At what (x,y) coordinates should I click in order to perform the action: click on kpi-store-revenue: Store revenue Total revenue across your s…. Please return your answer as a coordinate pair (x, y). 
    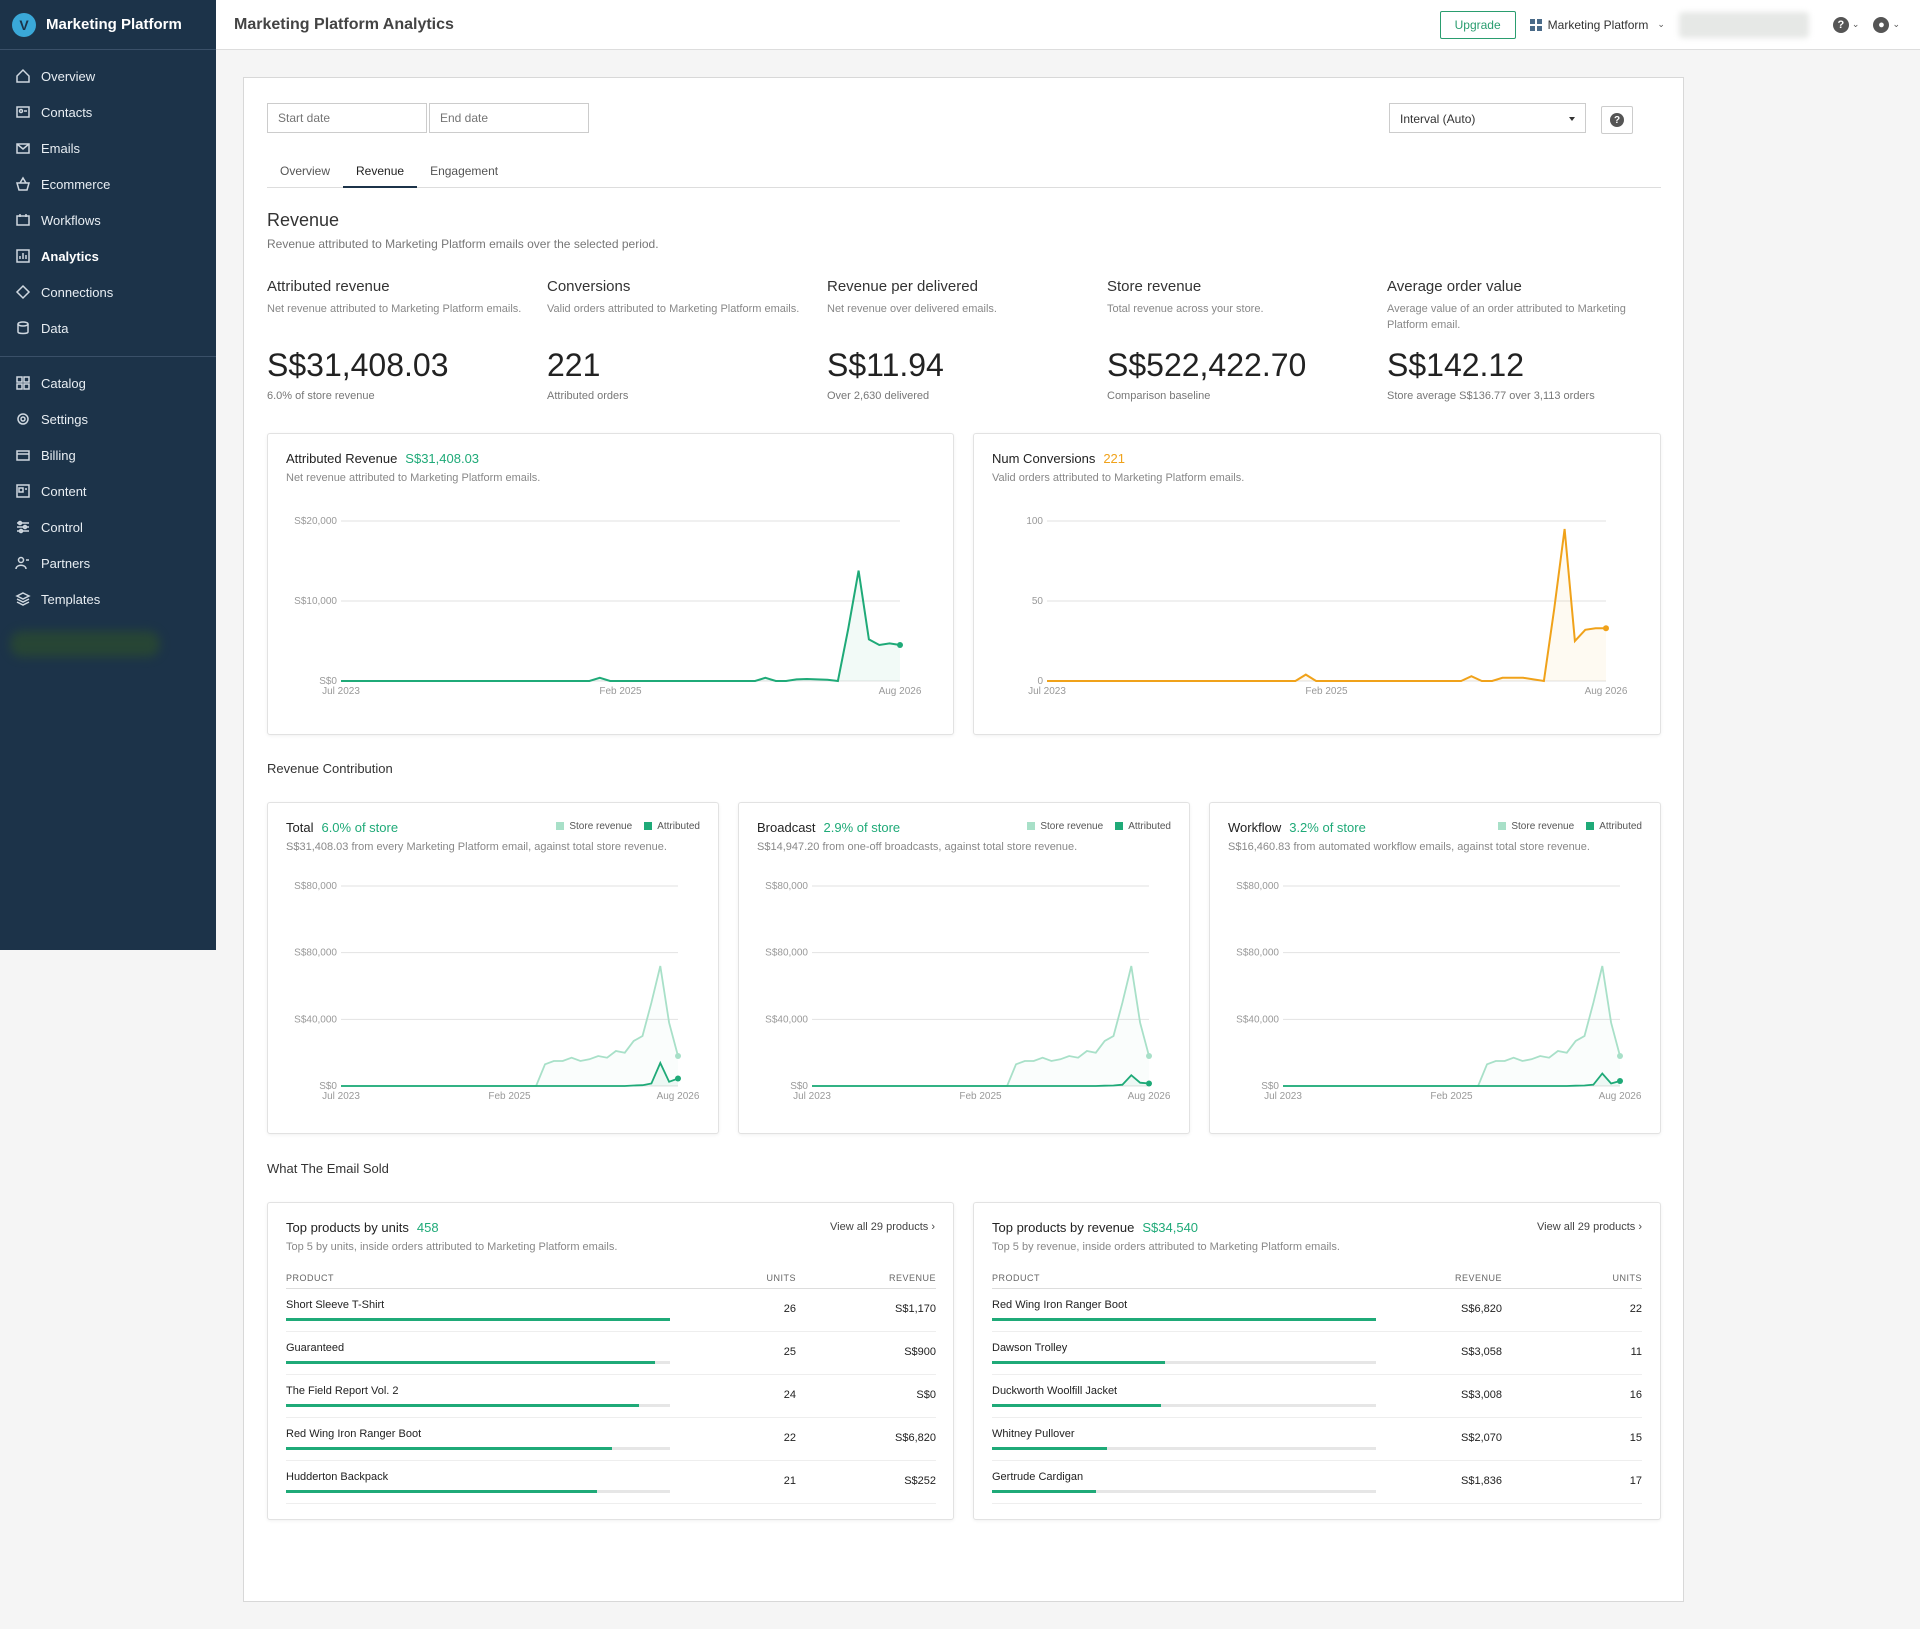
    Looking at the image, I should click on (1247, 340).